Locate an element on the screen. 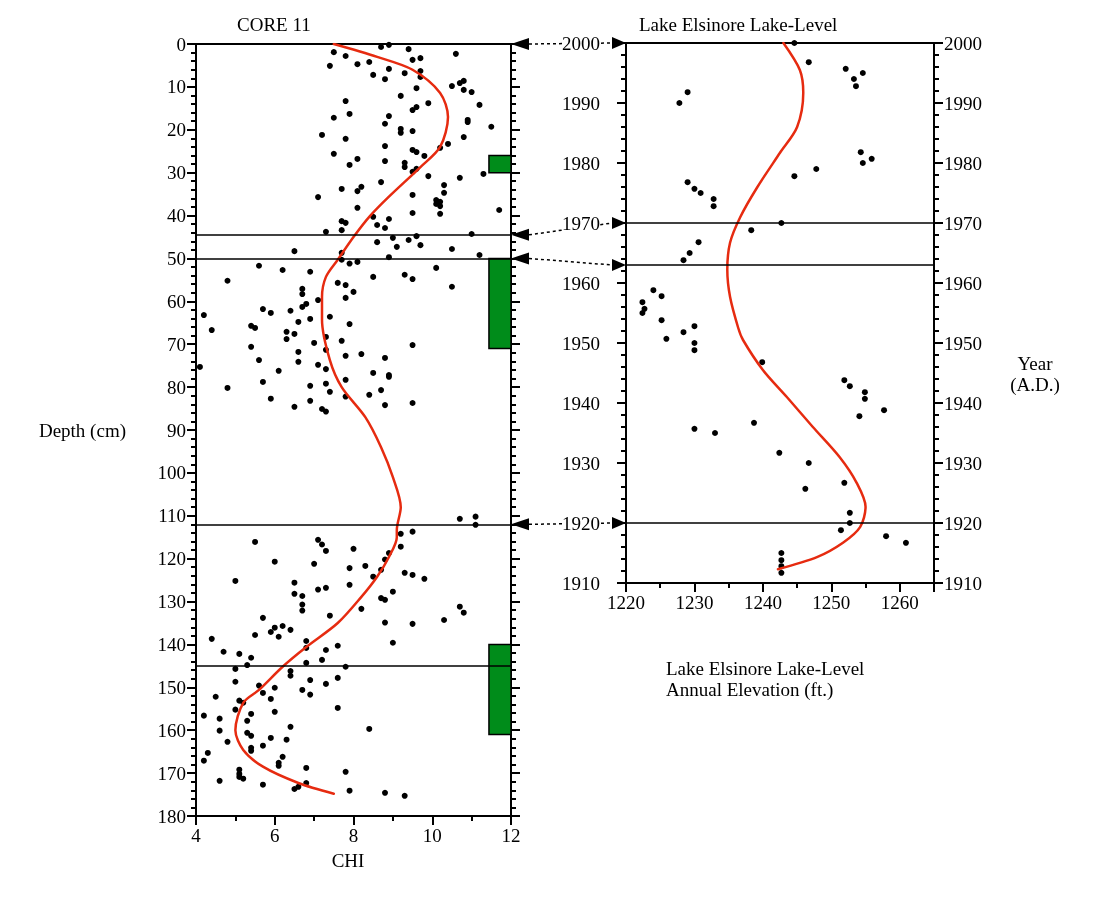 The width and height of the screenshot is (1104, 897). y2-tick-label: 1970 is located at coordinates (963, 223).